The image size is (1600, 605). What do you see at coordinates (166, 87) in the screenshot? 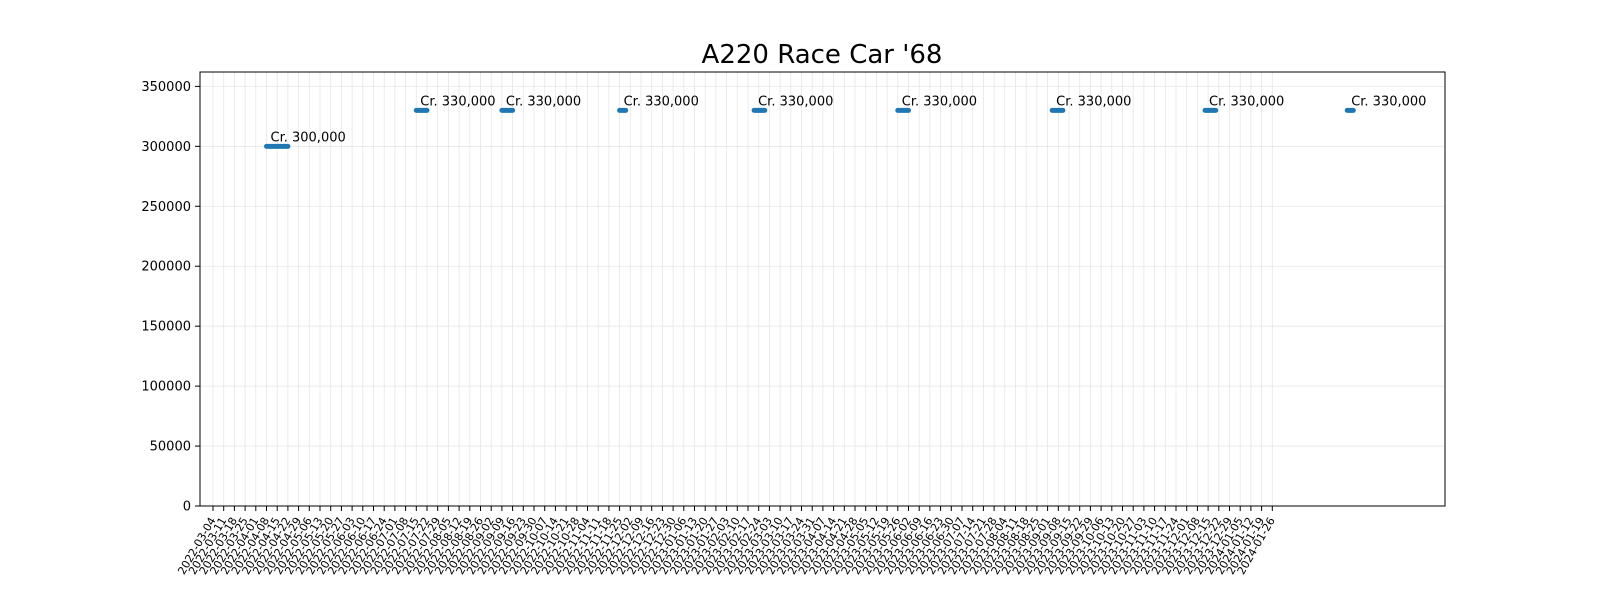
I see `y-tick-label: 350000` at bounding box center [166, 87].